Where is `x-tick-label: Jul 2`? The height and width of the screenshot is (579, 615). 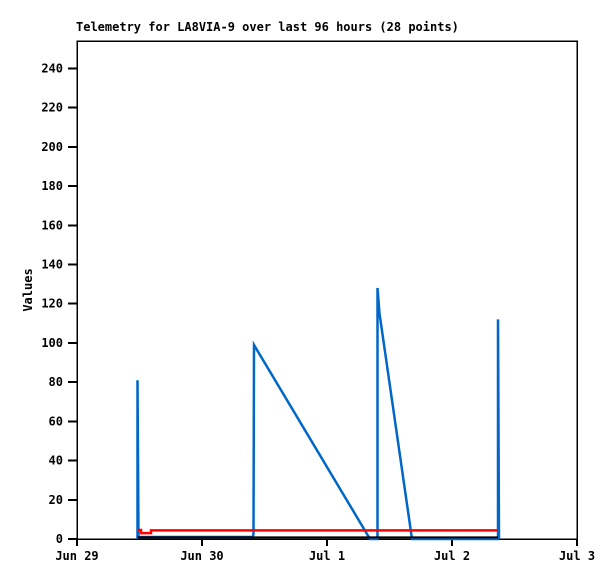 x-tick-label: Jul 2 is located at coordinates (452, 556).